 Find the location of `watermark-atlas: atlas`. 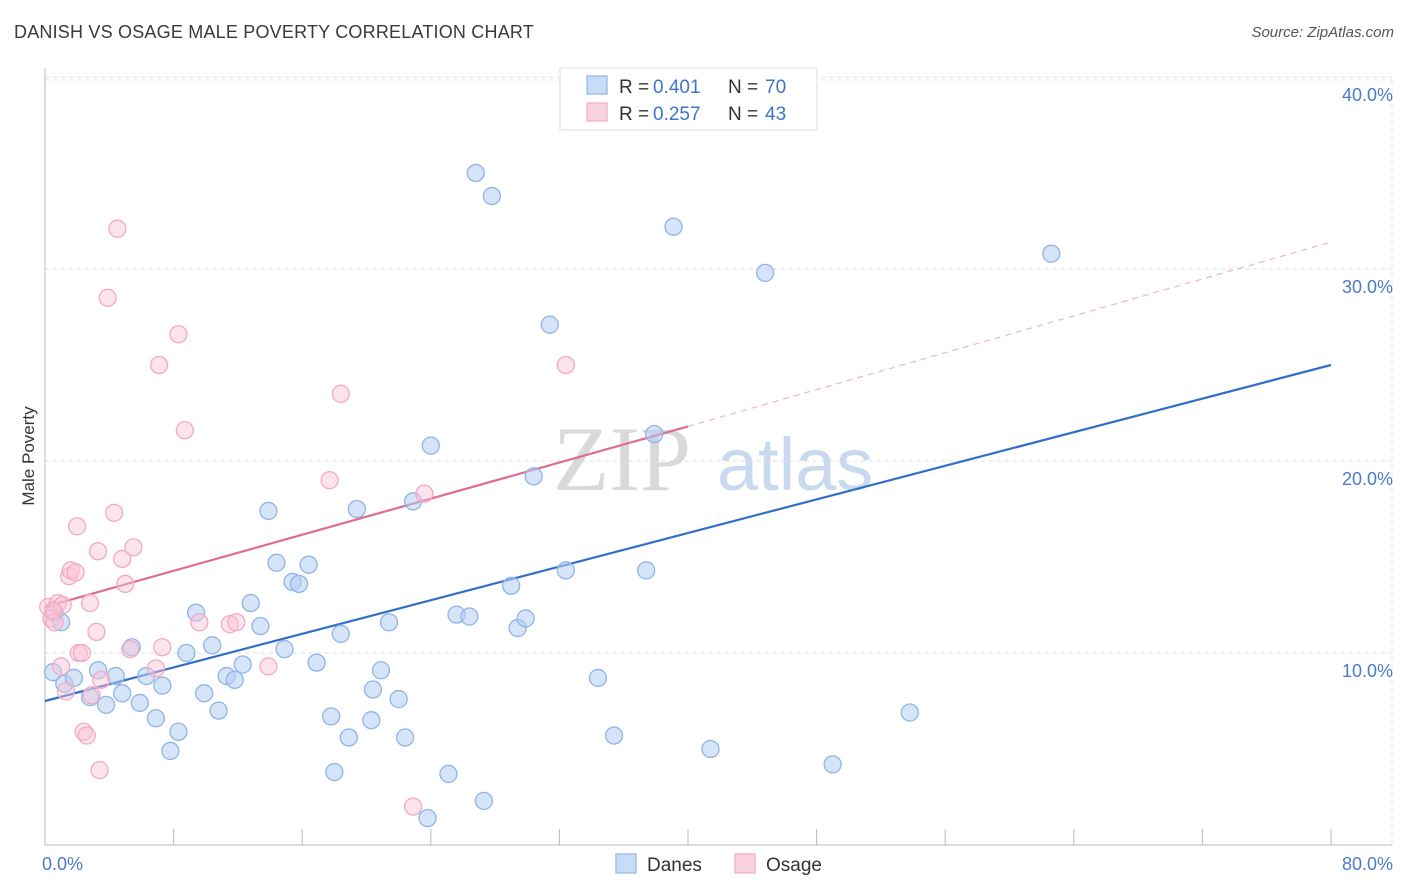

watermark-atlas: atlas is located at coordinates (795, 464).